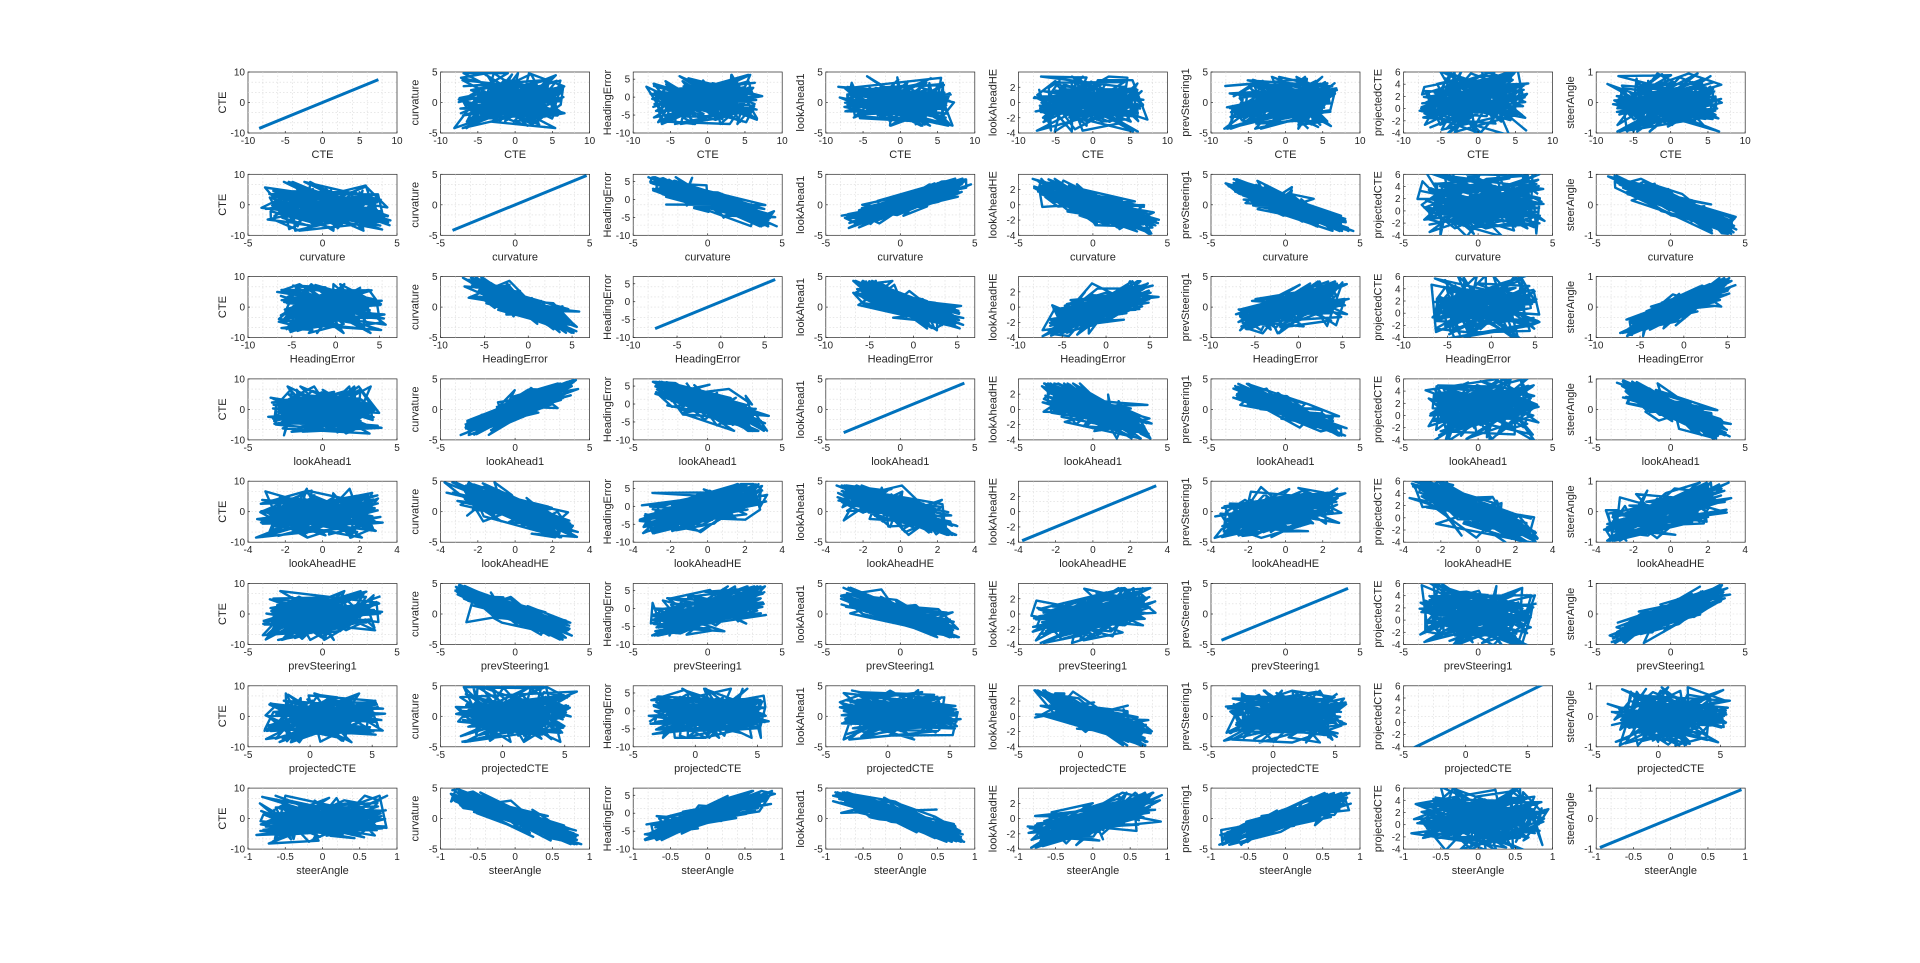  I want to click on y-axis-label: prevSteering1, so click(1186, 307).